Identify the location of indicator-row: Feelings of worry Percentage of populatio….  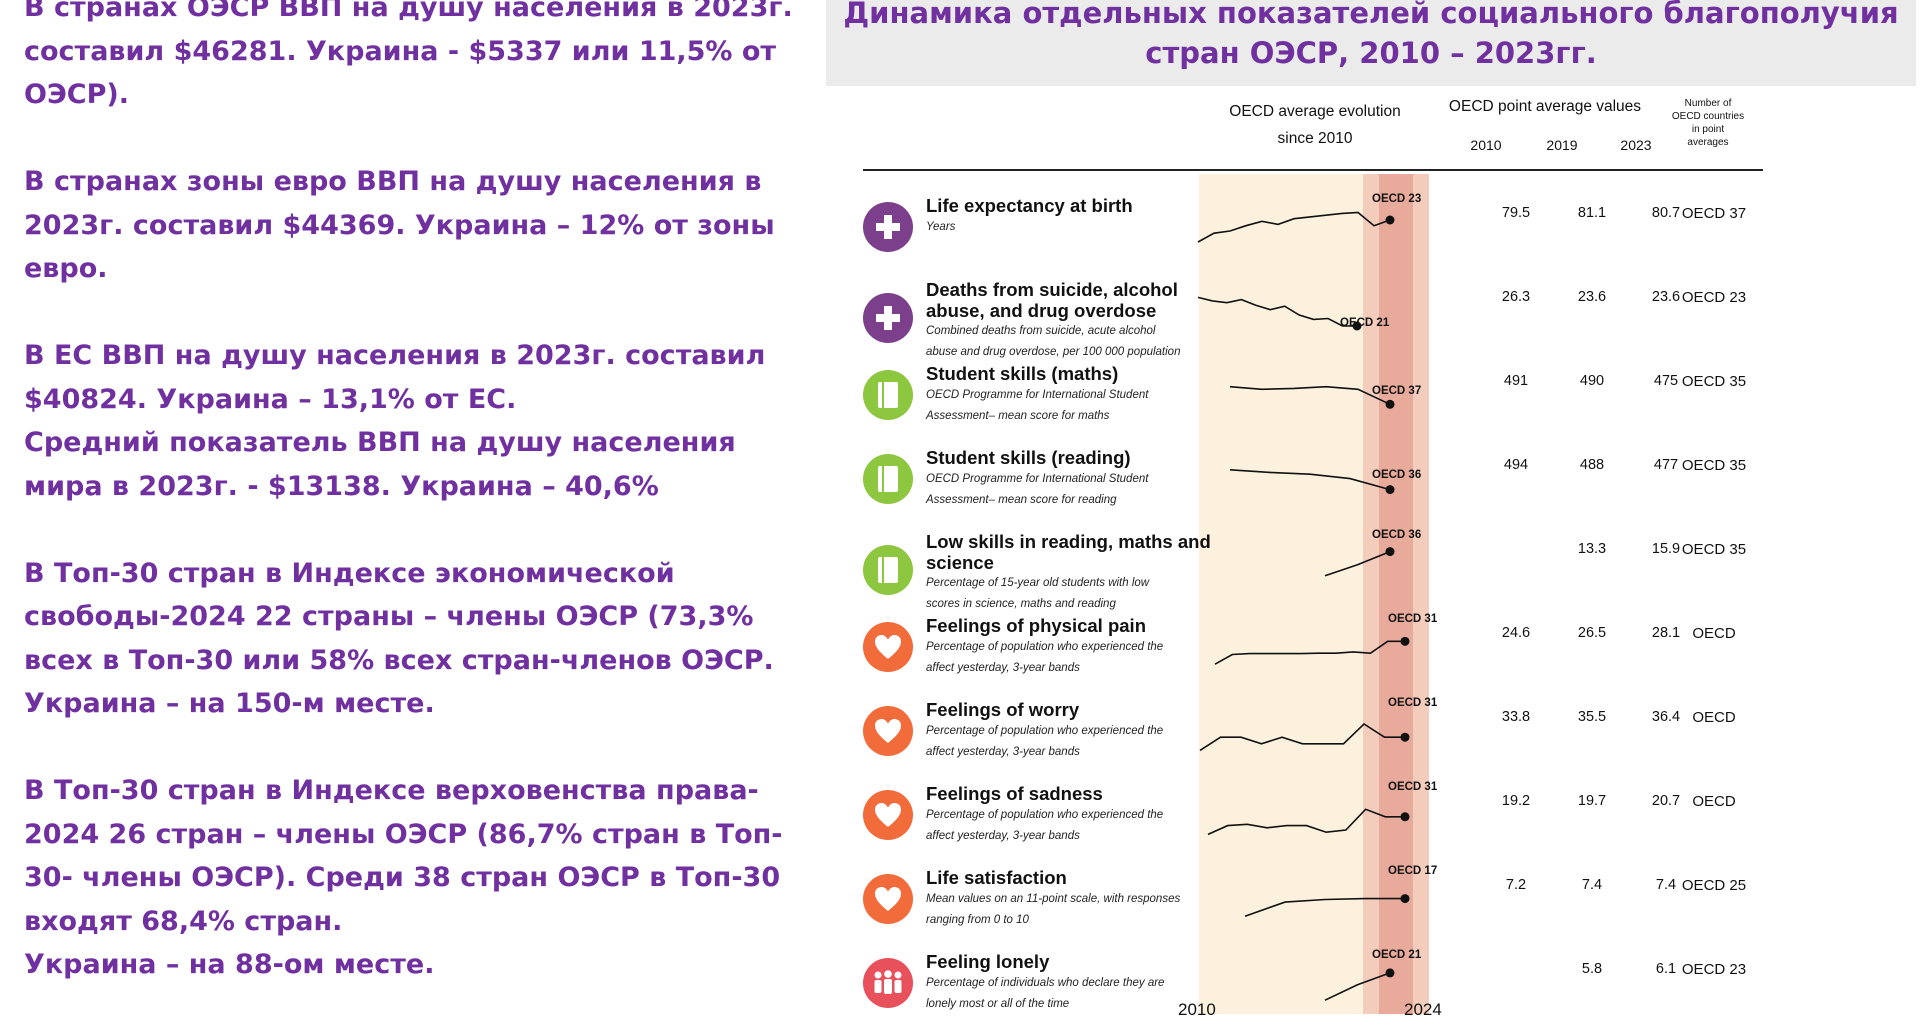
(1300, 740).